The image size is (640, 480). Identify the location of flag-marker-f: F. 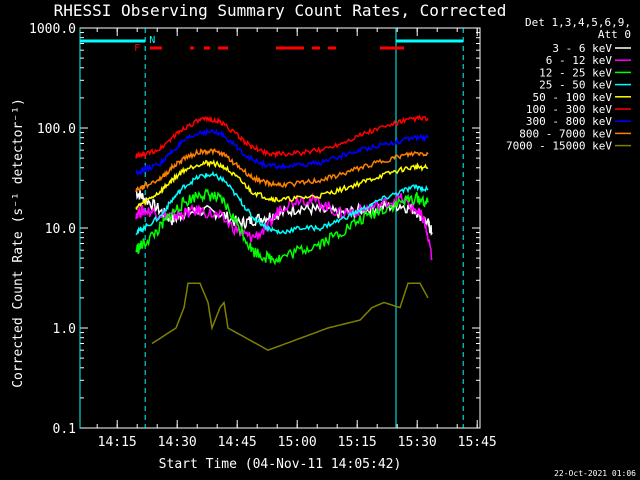
(137, 48).